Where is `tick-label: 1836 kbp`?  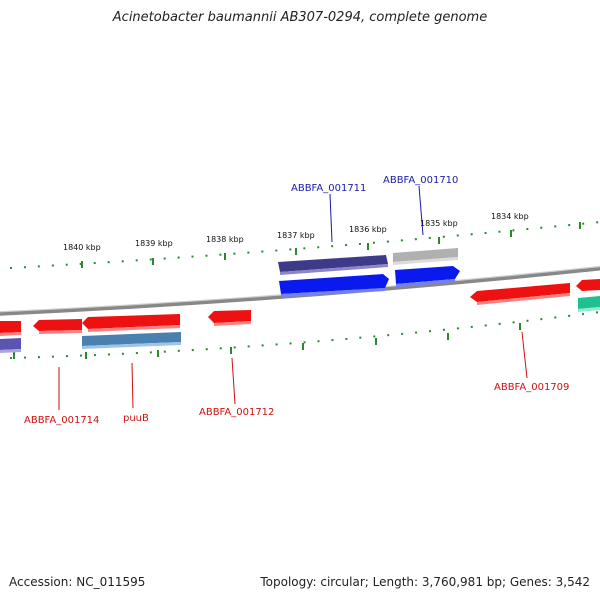 tick-label: 1836 kbp is located at coordinates (368, 229).